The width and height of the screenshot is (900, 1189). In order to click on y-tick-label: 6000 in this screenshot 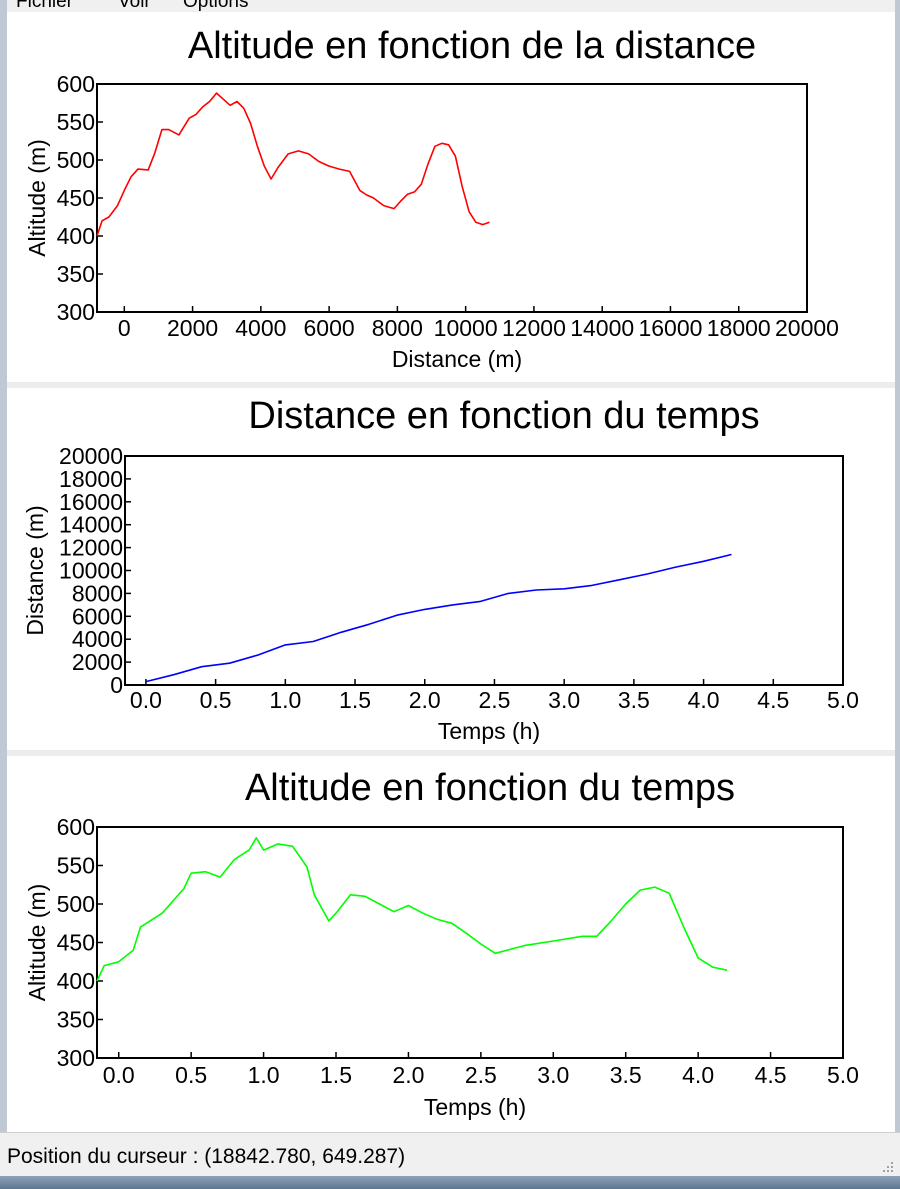, I will do `click(97, 616)`.